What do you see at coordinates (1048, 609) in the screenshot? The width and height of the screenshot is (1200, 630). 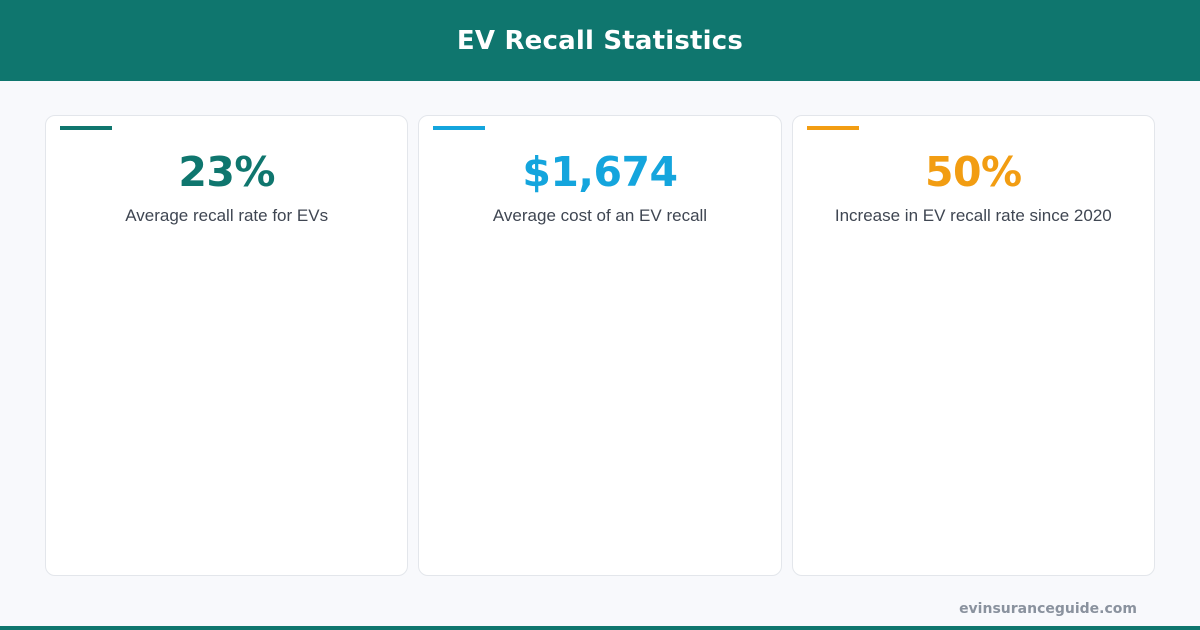 I see `site-url: evinsuranceguide.com` at bounding box center [1048, 609].